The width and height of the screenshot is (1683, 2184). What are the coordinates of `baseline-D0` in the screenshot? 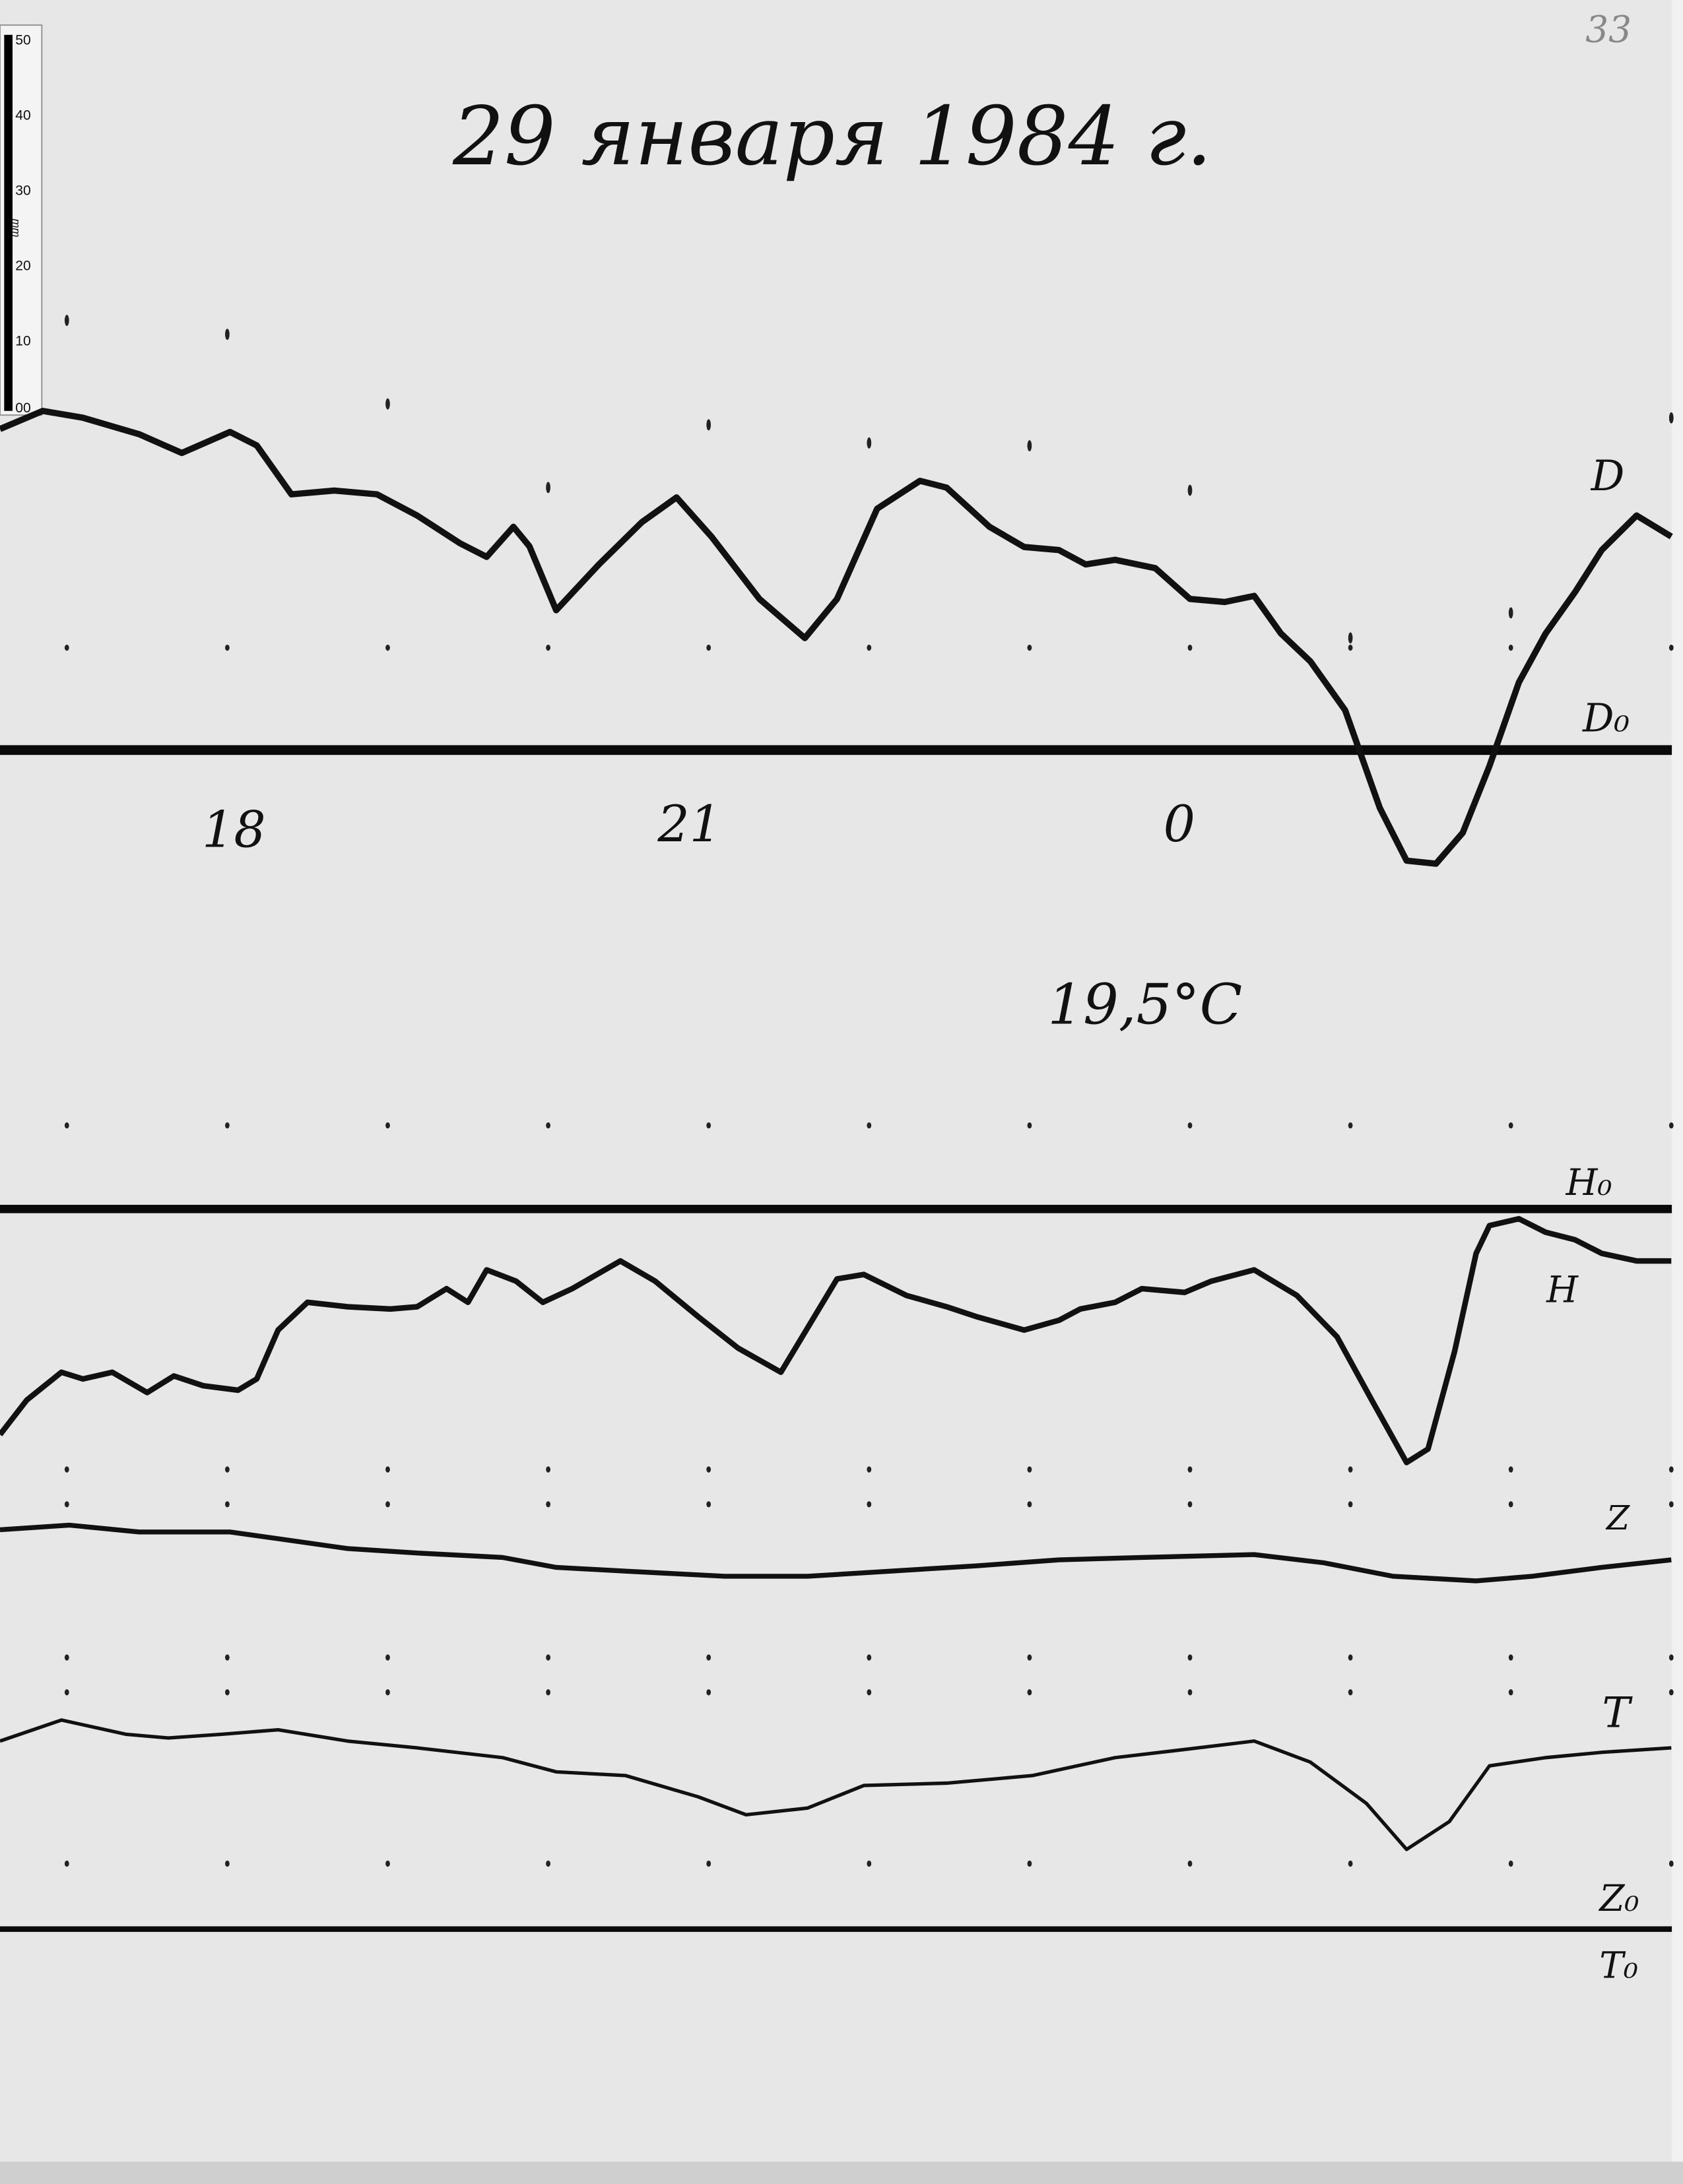 It's located at (836, 750).